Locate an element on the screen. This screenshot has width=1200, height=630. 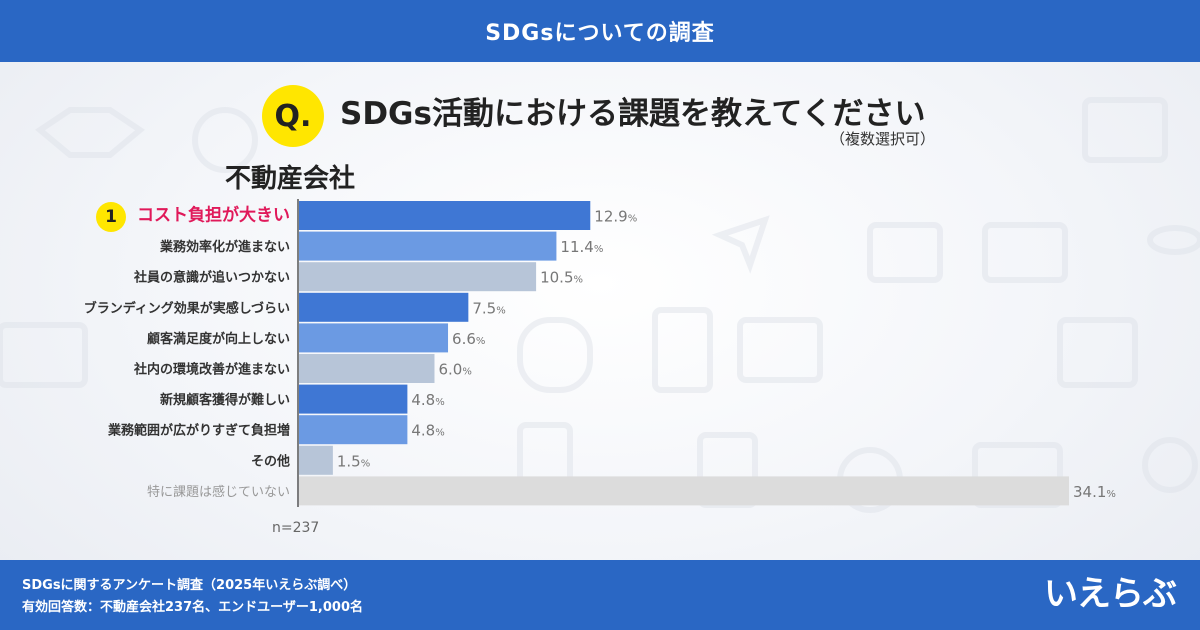
category-label-8: その他 is located at coordinates (270, 461).